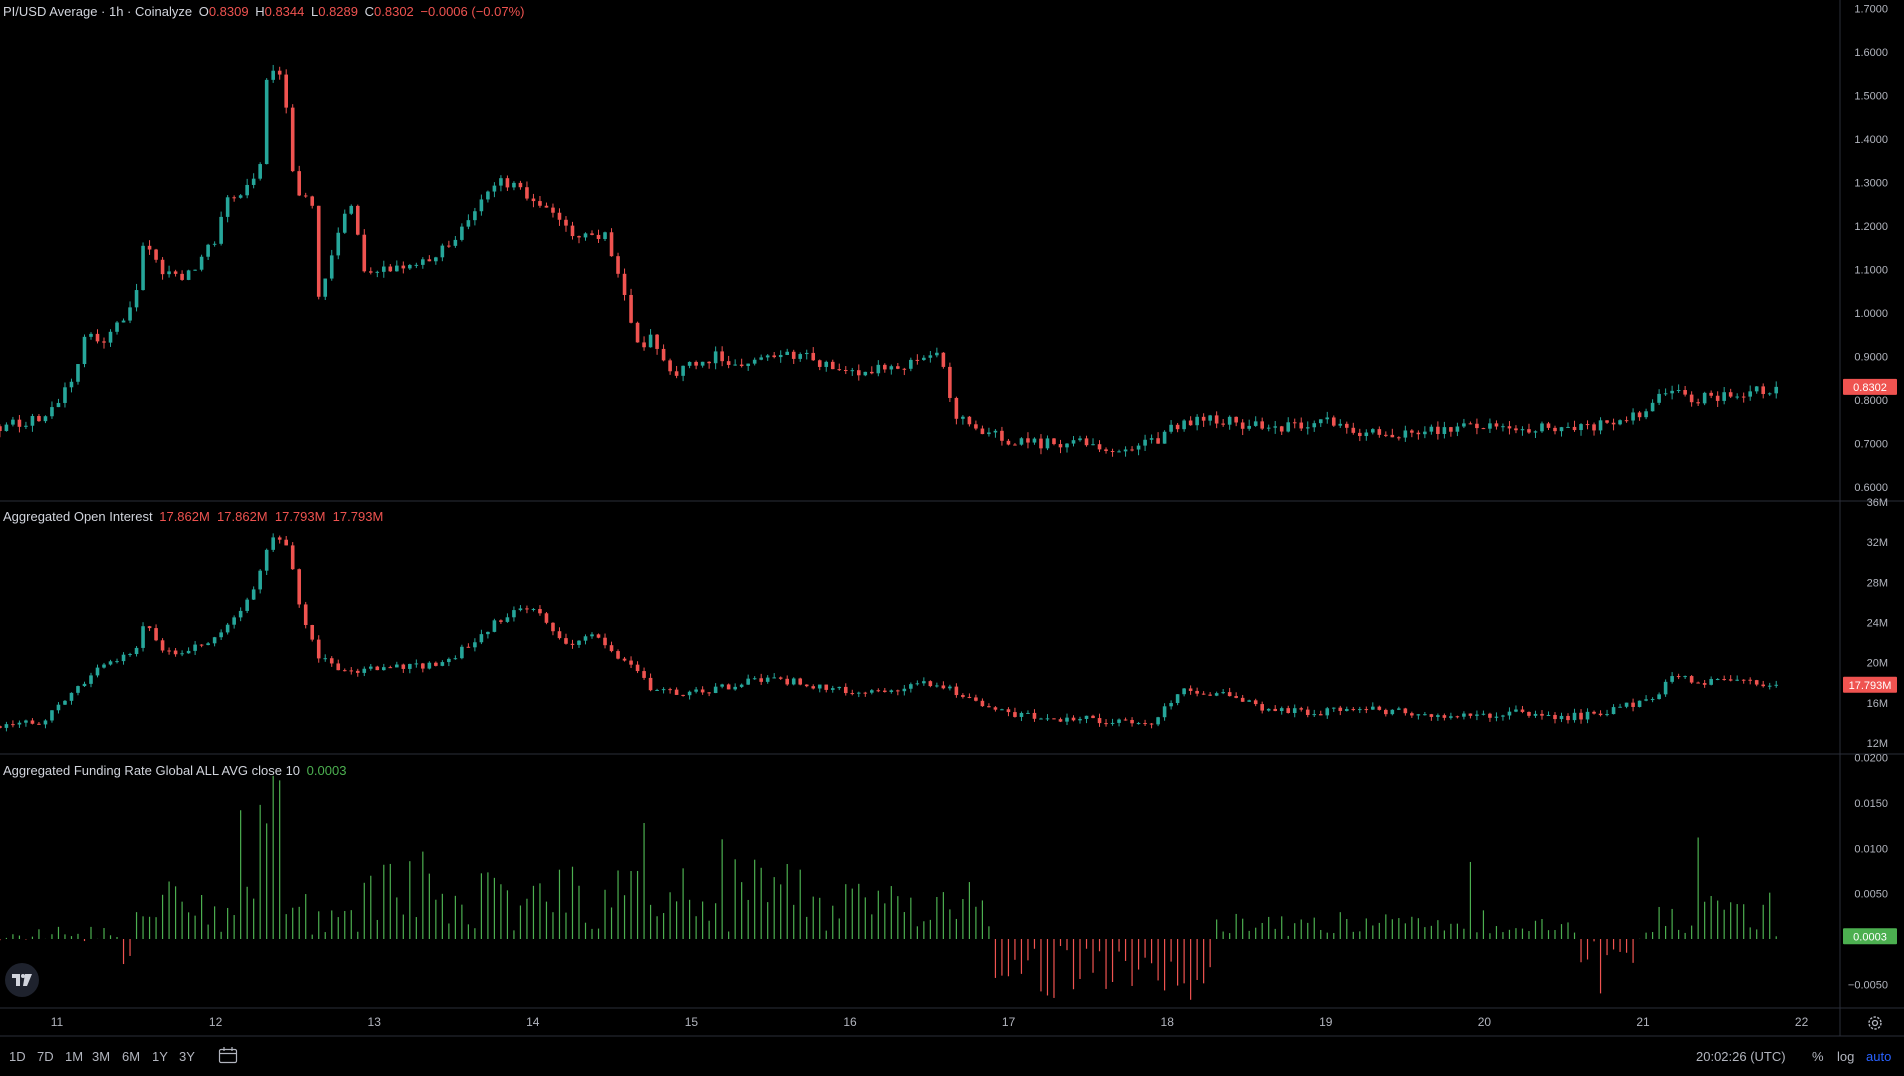  I want to click on date-range-calendar-icon, so click(228, 1057).